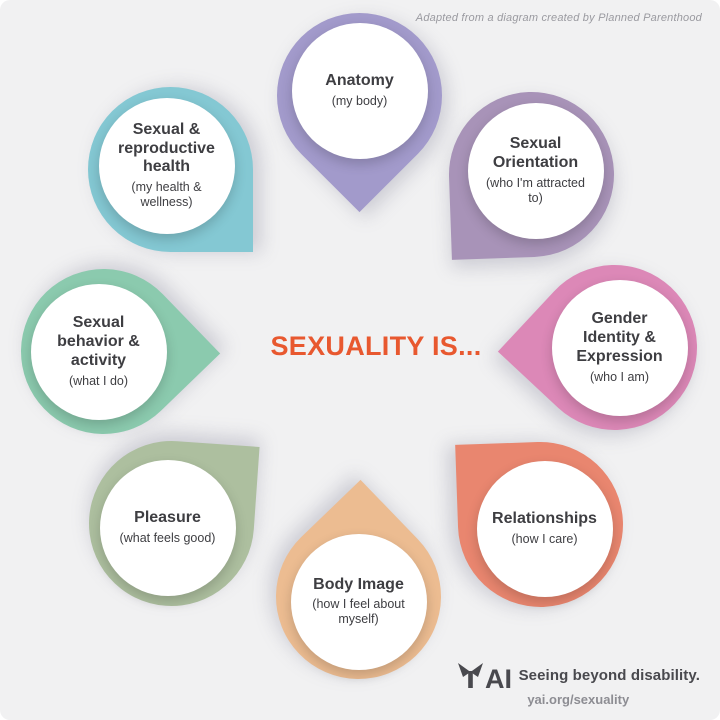 The image size is (720, 720). I want to click on petal-relationships: Relationships (how I care), so click(540, 524).